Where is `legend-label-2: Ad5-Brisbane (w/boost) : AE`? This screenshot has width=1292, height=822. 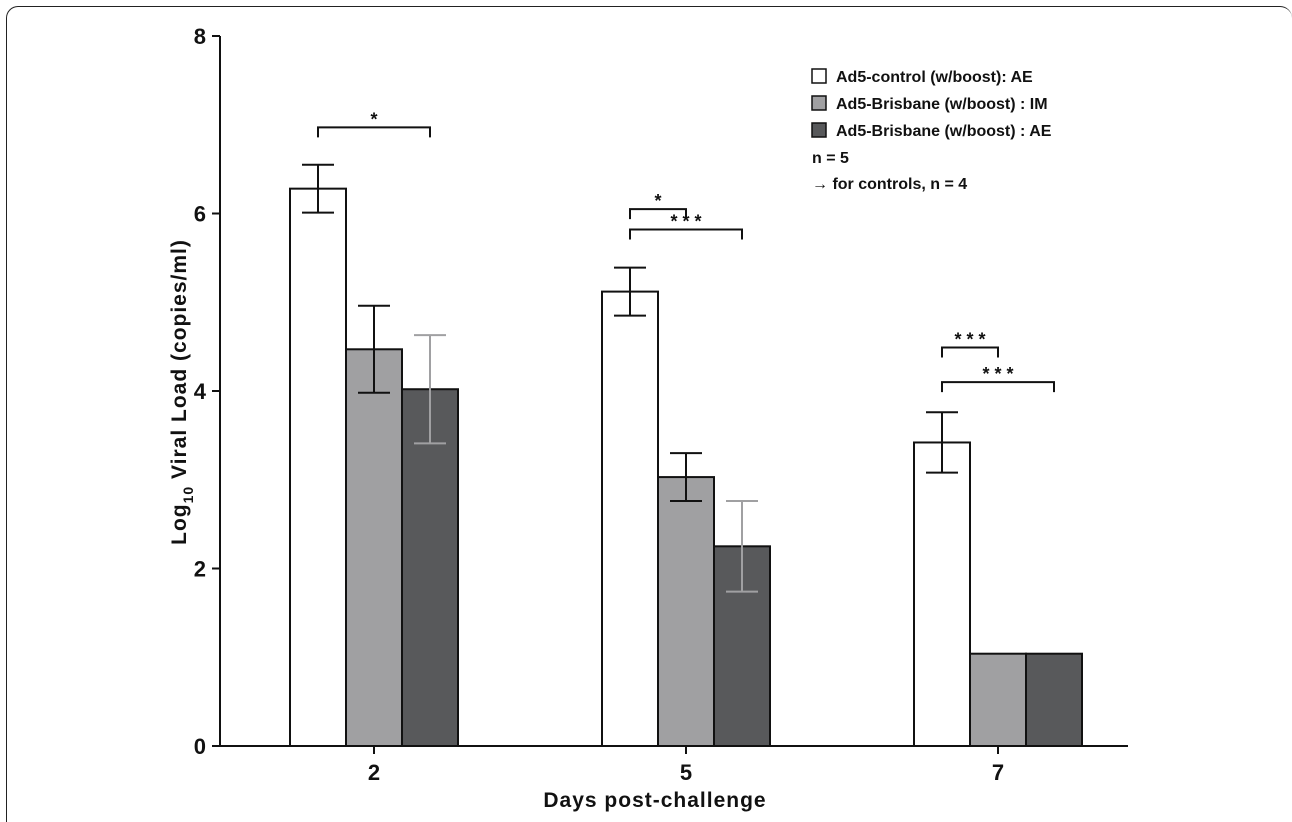
legend-label-2: Ad5-Brisbane (w/boost) : AE is located at coordinates (944, 131).